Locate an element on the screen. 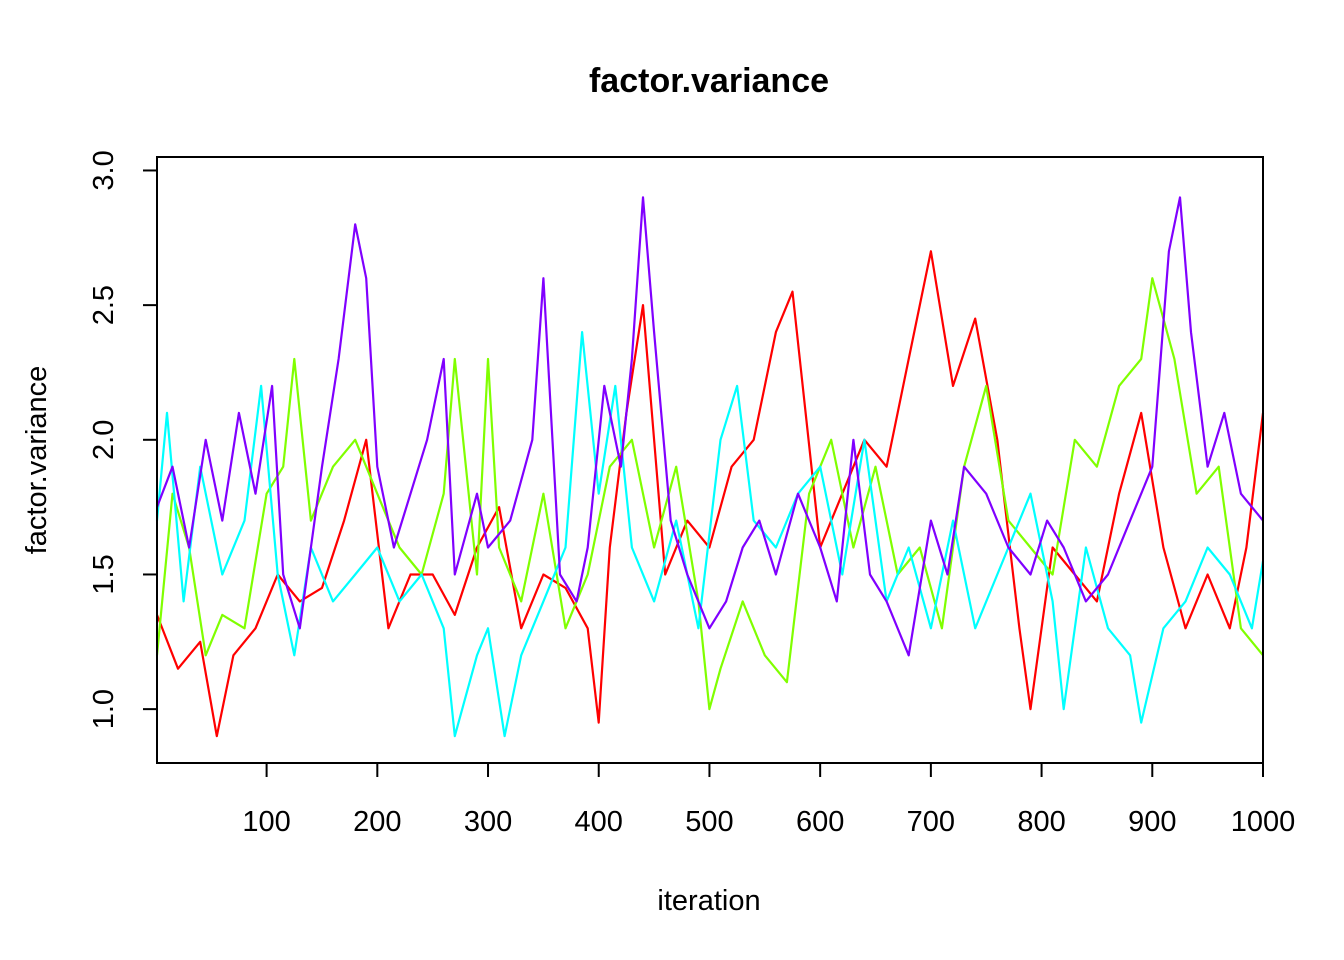 This screenshot has width=1344, height=960. x-tick-label: 500 is located at coordinates (709, 822).